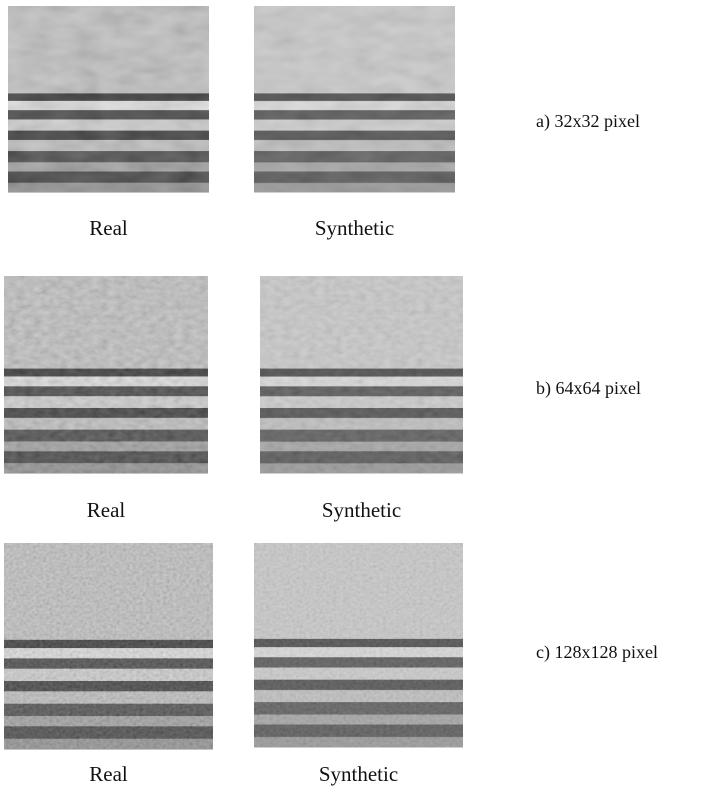 The image size is (701, 791). I want to click on caption: a) 32x32 pixel, so click(588, 121).